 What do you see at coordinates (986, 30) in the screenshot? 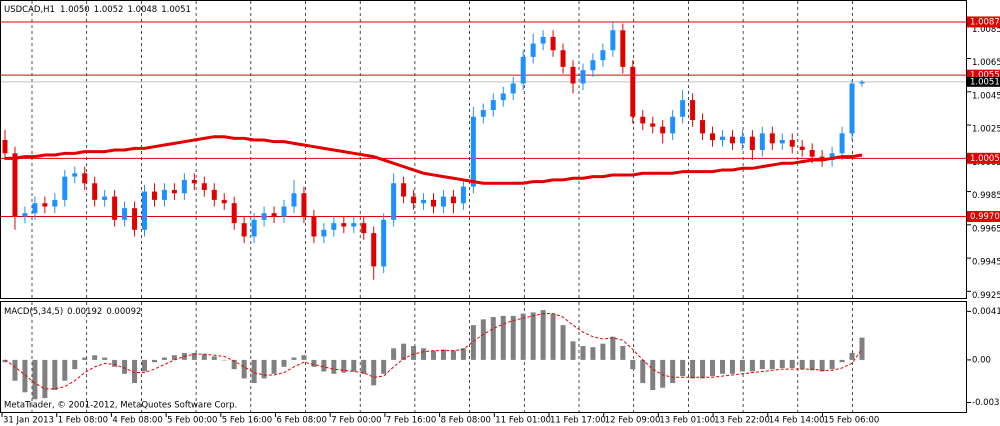
I see `y-tick-label: 1.0085` at bounding box center [986, 30].